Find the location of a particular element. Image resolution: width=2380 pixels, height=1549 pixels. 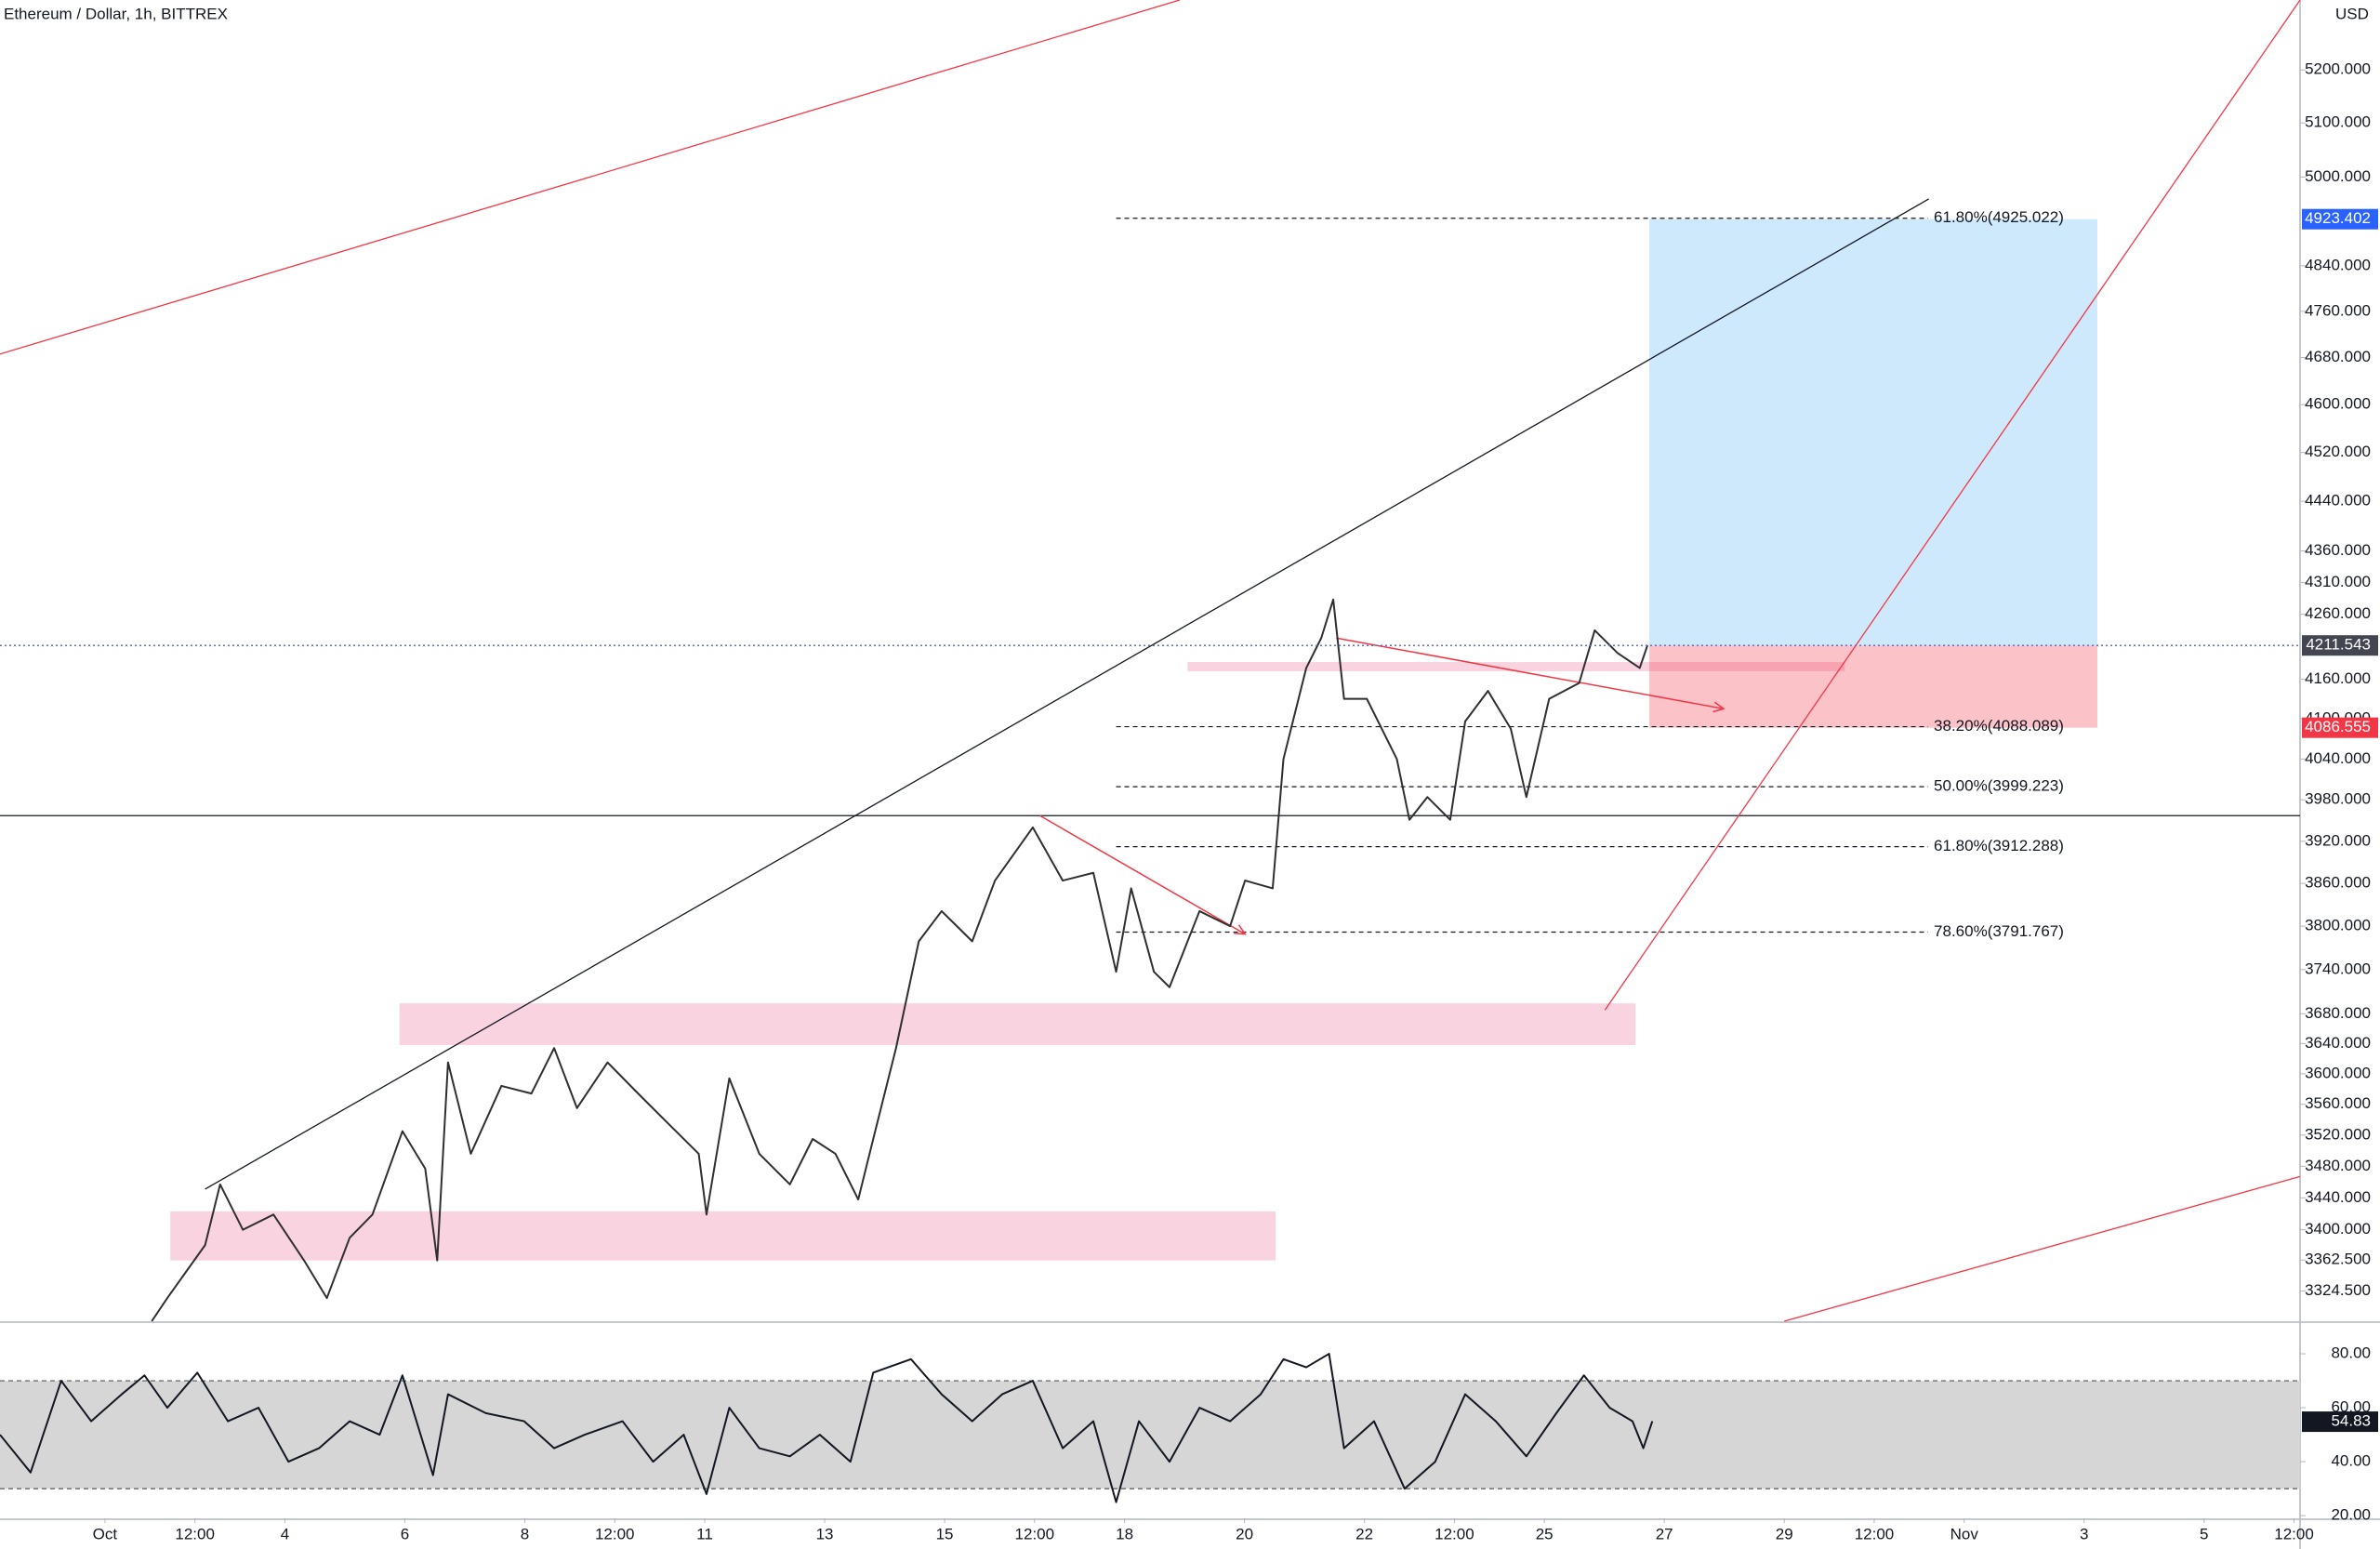

price-marker-label: 4211.543 is located at coordinates (2338, 645).